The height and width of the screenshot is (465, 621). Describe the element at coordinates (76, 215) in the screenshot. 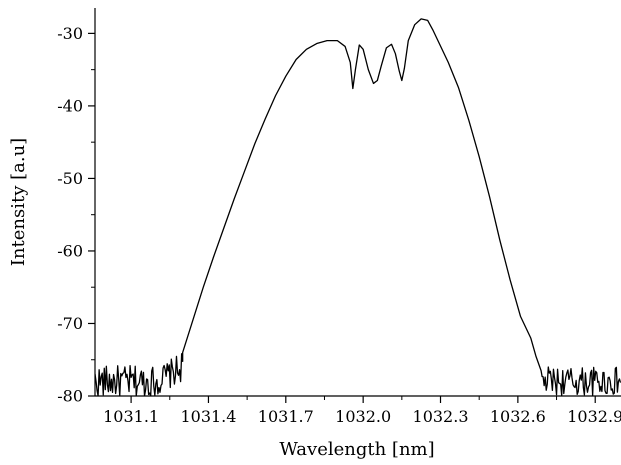

I see `y-axis: -80 -70 -60 -50 -40 -30` at that location.